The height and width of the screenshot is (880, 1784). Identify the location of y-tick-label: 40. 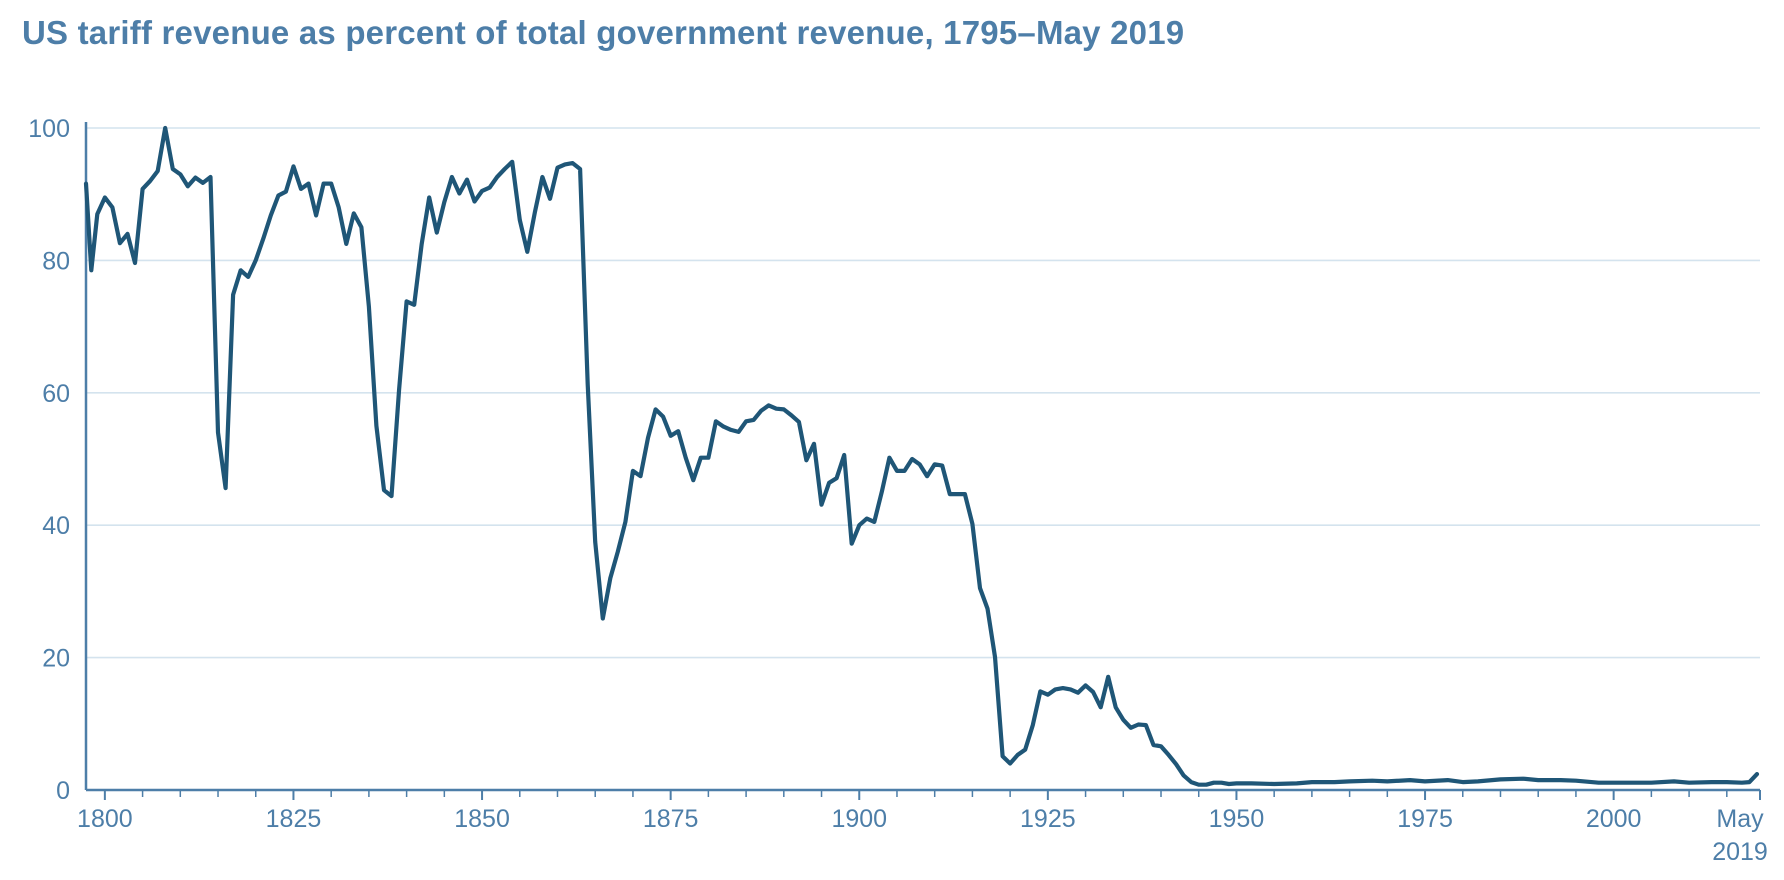
(56, 526).